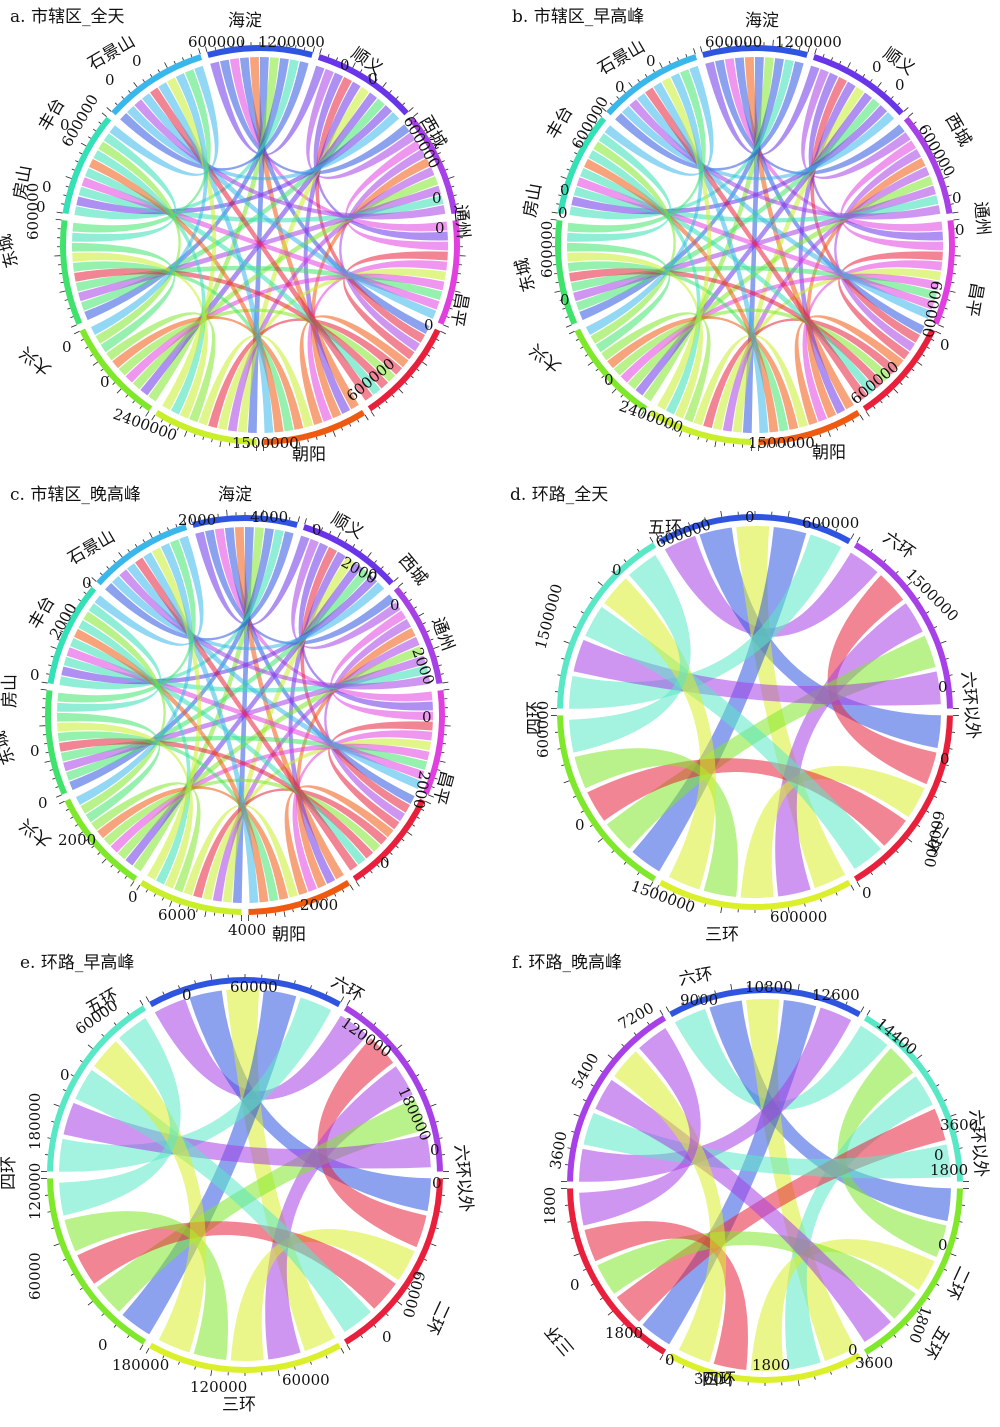  What do you see at coordinates (829, 453) in the screenshot?
I see `segment-label-chaoyang-b: 朝阳` at bounding box center [829, 453].